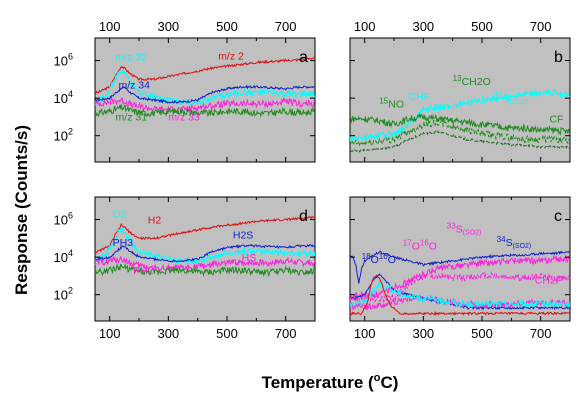 Image resolution: width=584 pixels, height=396 pixels. I want to click on label-text: CHF, so click(420, 97).